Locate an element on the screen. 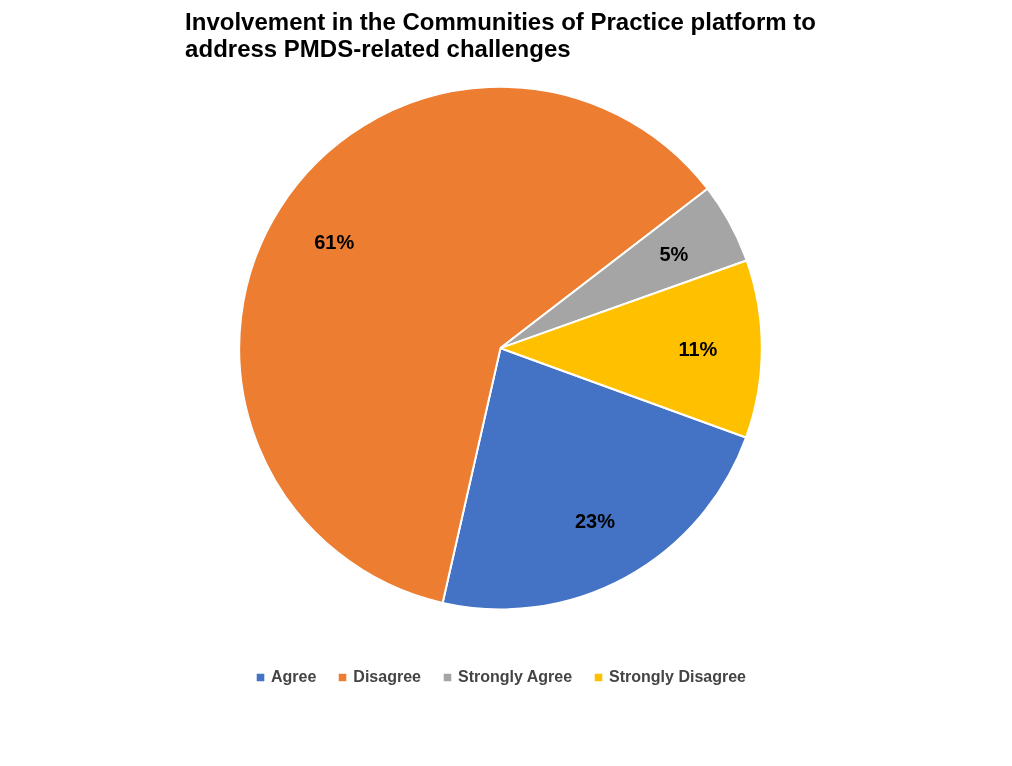  legend-label: Agree is located at coordinates (294, 677).